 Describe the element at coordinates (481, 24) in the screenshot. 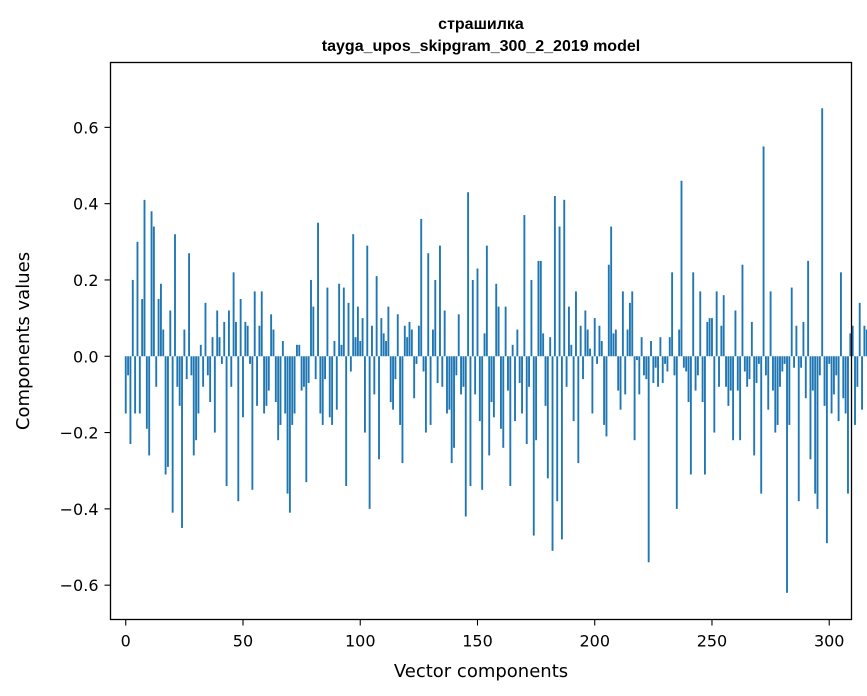

I see `chart-title: страшилка` at that location.